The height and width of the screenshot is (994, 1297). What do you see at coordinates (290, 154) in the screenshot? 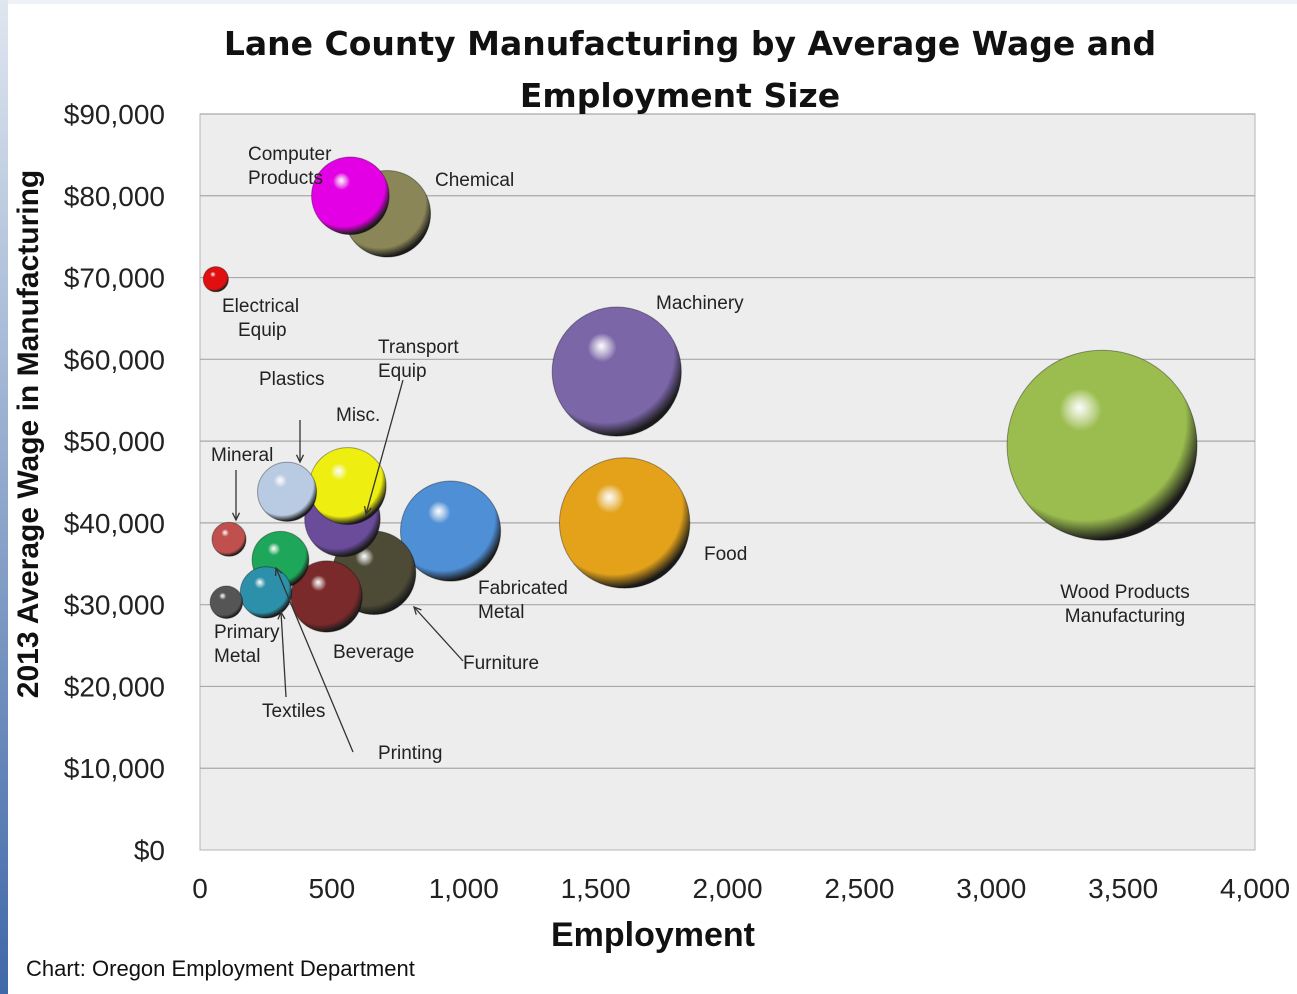
I see `bubble-label-computer: Computer` at bounding box center [290, 154].